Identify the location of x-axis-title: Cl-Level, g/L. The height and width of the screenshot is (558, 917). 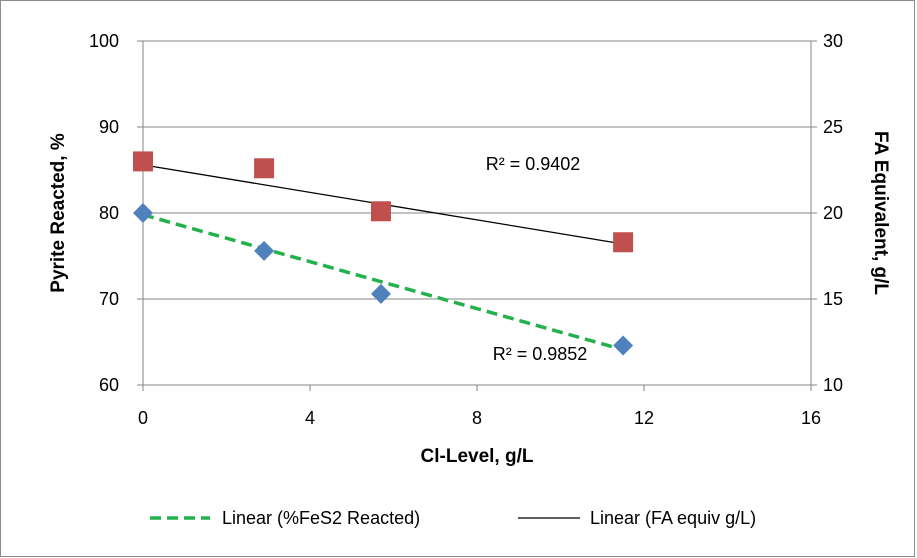
(477, 456).